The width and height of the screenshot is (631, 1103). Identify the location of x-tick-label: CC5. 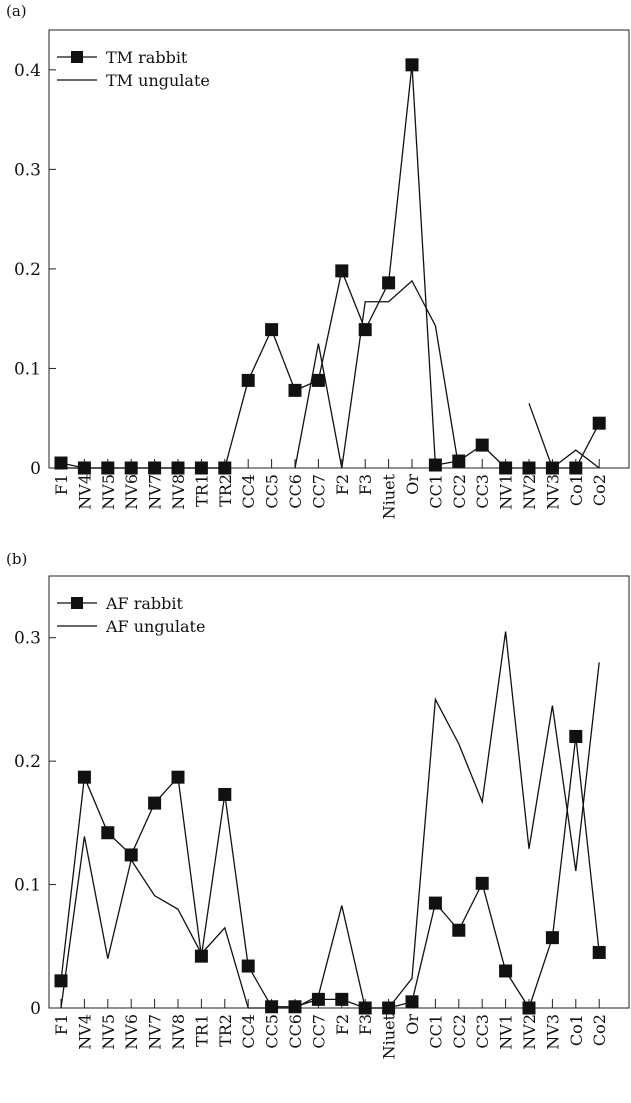
(272, 1031).